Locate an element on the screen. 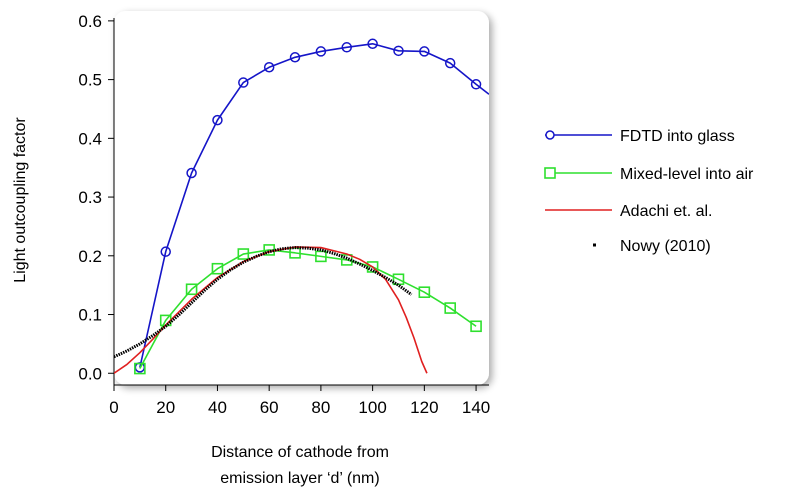 This screenshot has width=805, height=493. y-tick-label: 0.2 is located at coordinates (90, 256).